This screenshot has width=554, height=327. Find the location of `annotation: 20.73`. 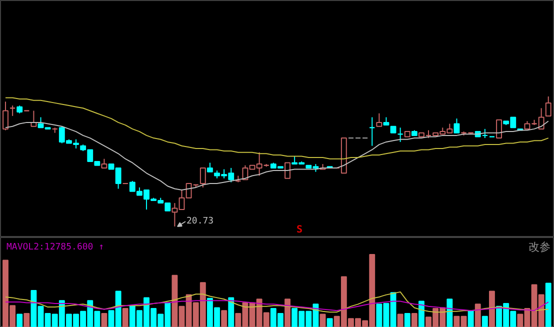

annotation: 20.73 is located at coordinates (200, 221).